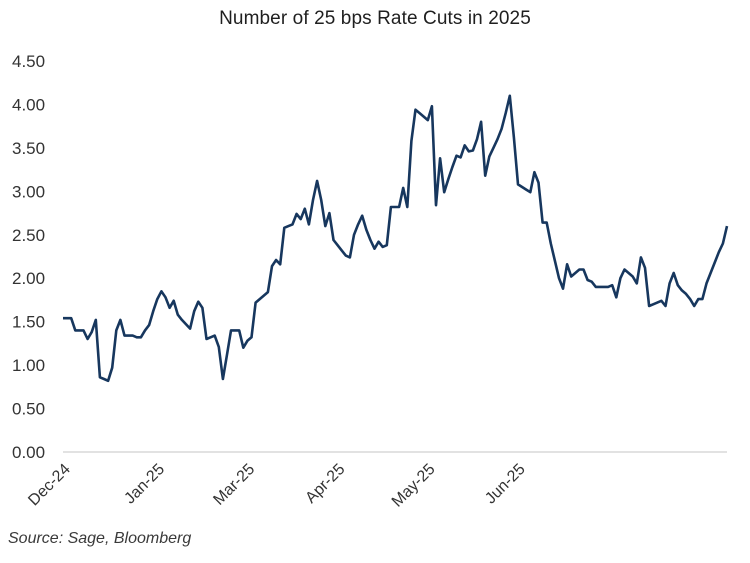 The image size is (750, 563). Describe the element at coordinates (100, 538) in the screenshot. I see `source-note: Source: Sage, Bloomberg` at that location.